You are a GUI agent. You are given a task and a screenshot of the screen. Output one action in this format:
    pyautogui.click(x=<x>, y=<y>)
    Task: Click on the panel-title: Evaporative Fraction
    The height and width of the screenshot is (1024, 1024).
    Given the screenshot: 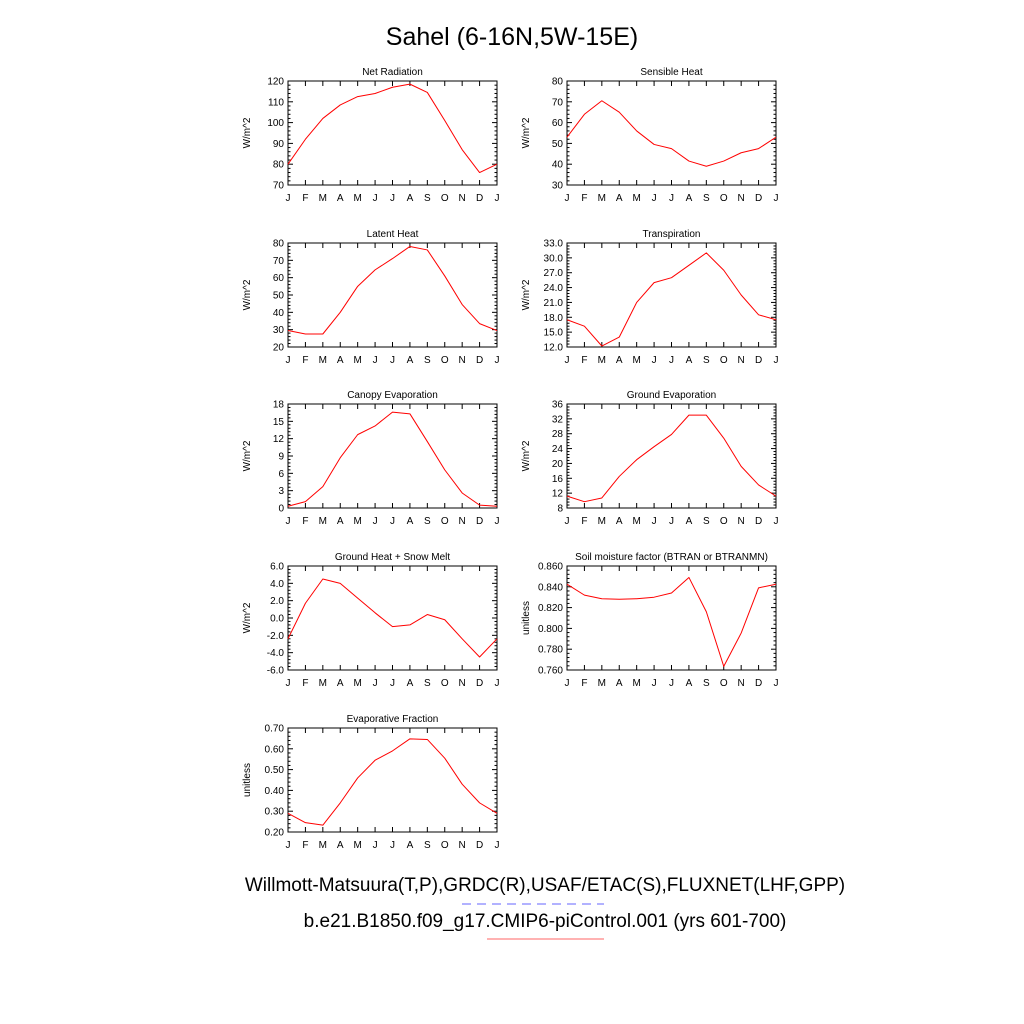 What is the action you would take?
    pyautogui.click(x=393, y=719)
    